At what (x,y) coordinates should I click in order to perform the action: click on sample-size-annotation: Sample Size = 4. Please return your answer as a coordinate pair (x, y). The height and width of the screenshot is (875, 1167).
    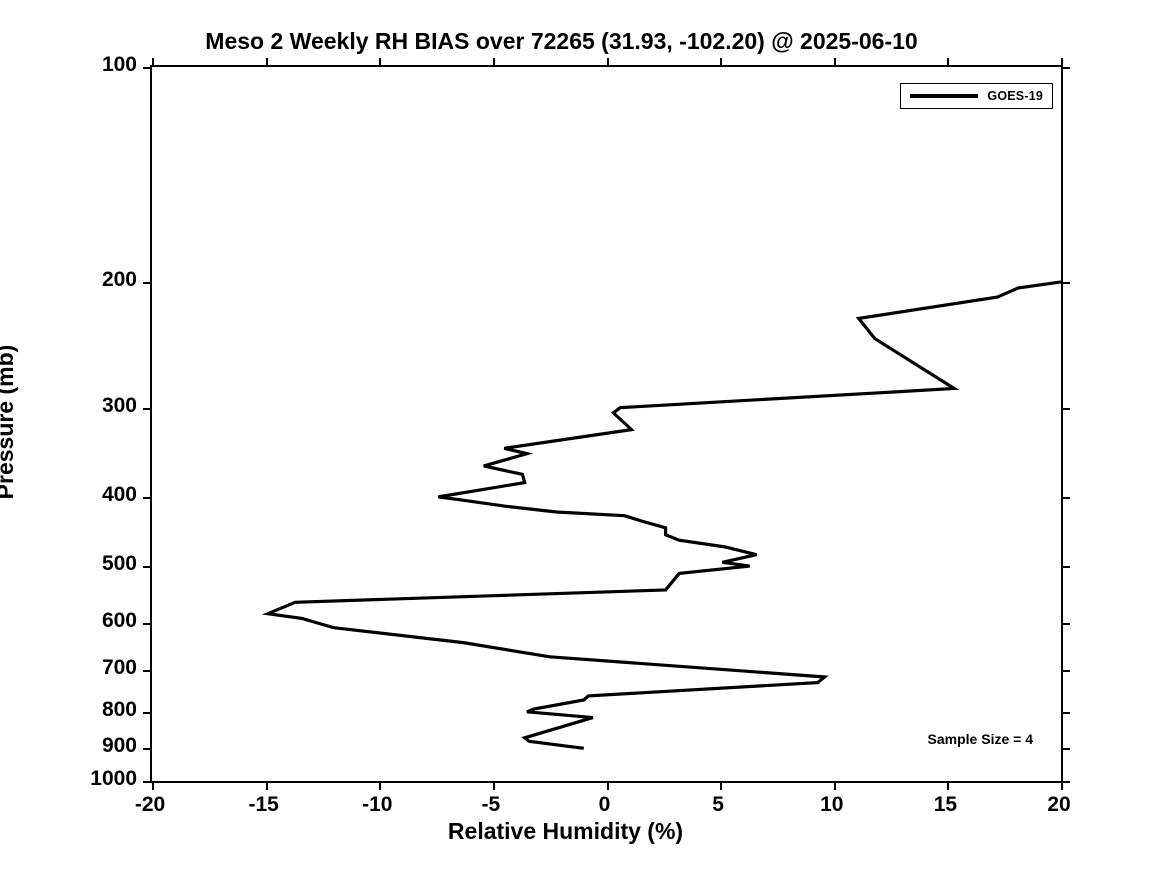
    Looking at the image, I should click on (980, 739).